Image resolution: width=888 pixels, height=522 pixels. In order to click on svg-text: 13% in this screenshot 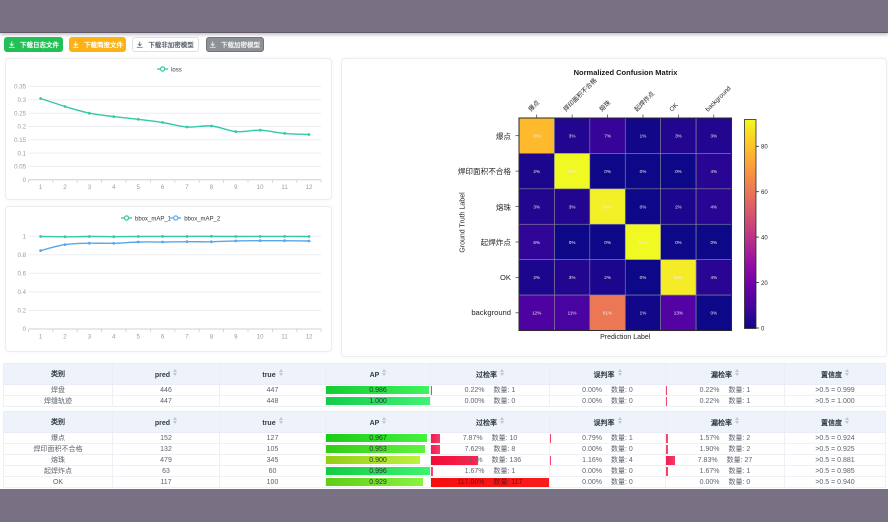, I will do `click(678, 313)`.